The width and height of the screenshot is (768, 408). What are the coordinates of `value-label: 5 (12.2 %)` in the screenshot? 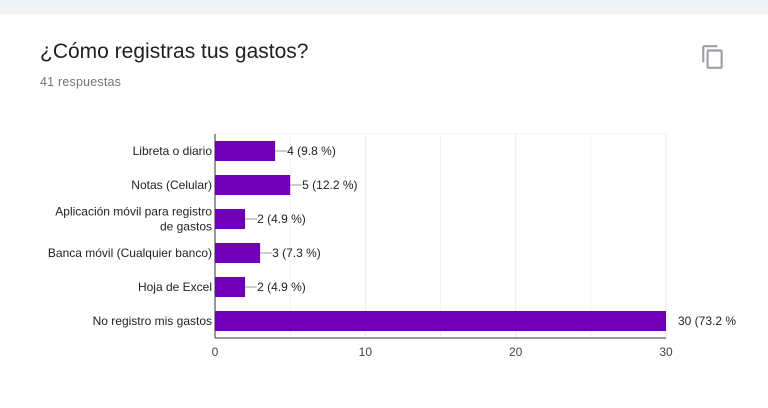 It's located at (329, 185).